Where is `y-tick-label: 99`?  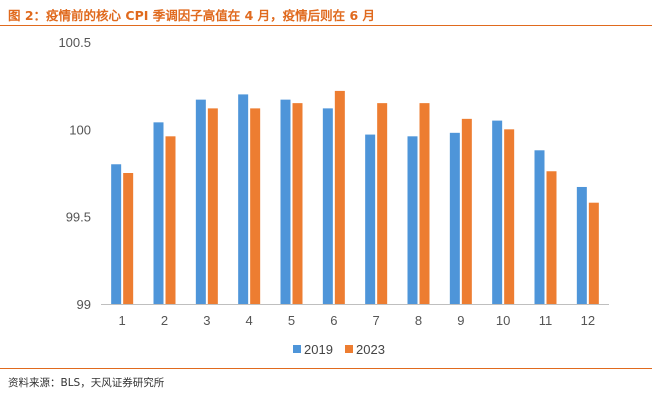 y-tick-label: 99 is located at coordinates (84, 304).